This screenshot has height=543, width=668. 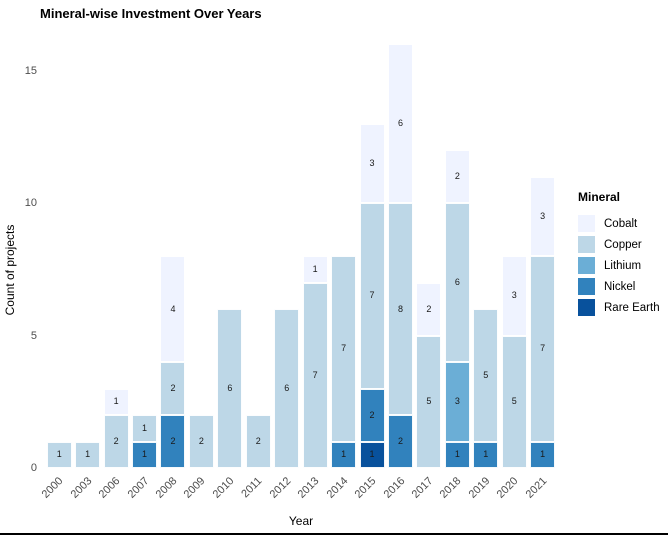 I want to click on y-tick-label: 15, so click(x=30, y=70).